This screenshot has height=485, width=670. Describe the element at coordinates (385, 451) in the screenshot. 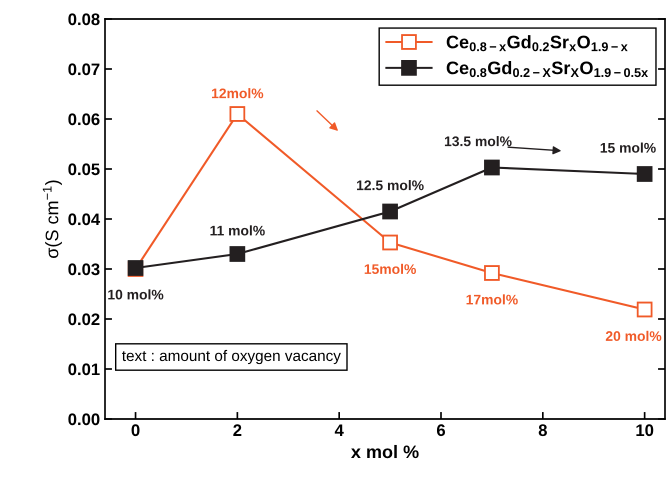

I see `x-axis-title: x mol %` at that location.